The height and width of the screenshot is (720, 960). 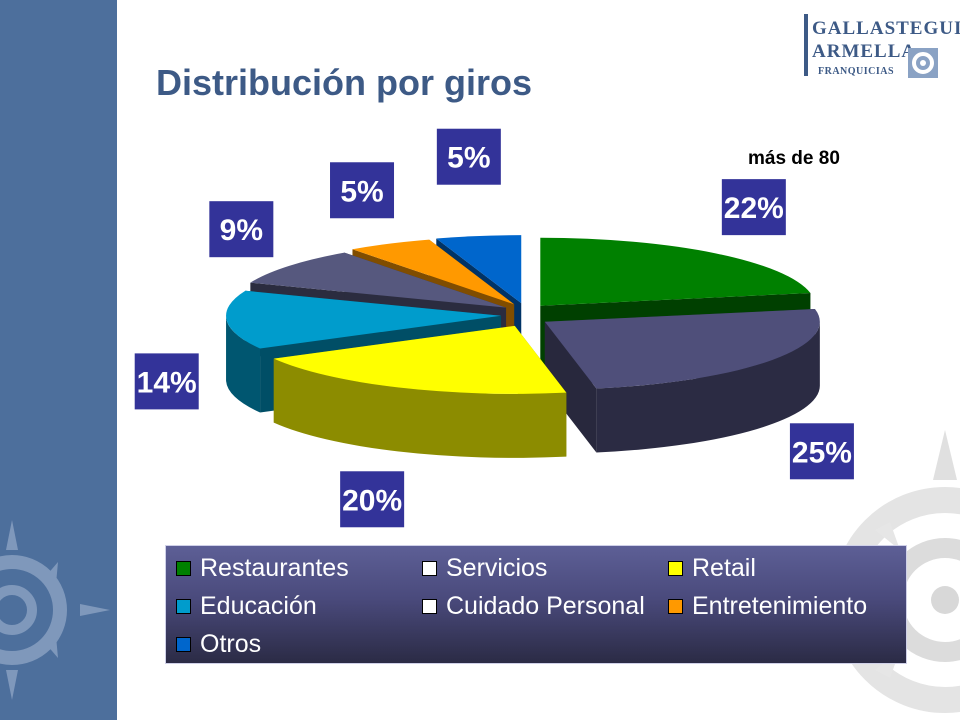 I want to click on legend-label: Cuidado Personal, so click(x=545, y=606).